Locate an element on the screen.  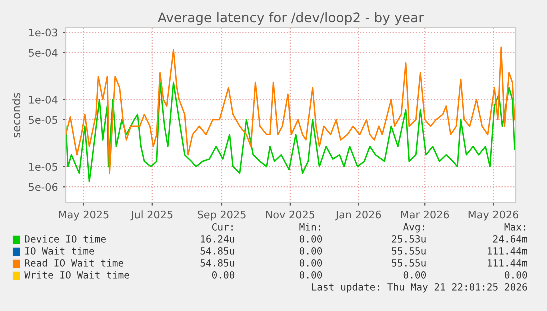
legend-label: Write IO Wait time is located at coordinates (77, 275).